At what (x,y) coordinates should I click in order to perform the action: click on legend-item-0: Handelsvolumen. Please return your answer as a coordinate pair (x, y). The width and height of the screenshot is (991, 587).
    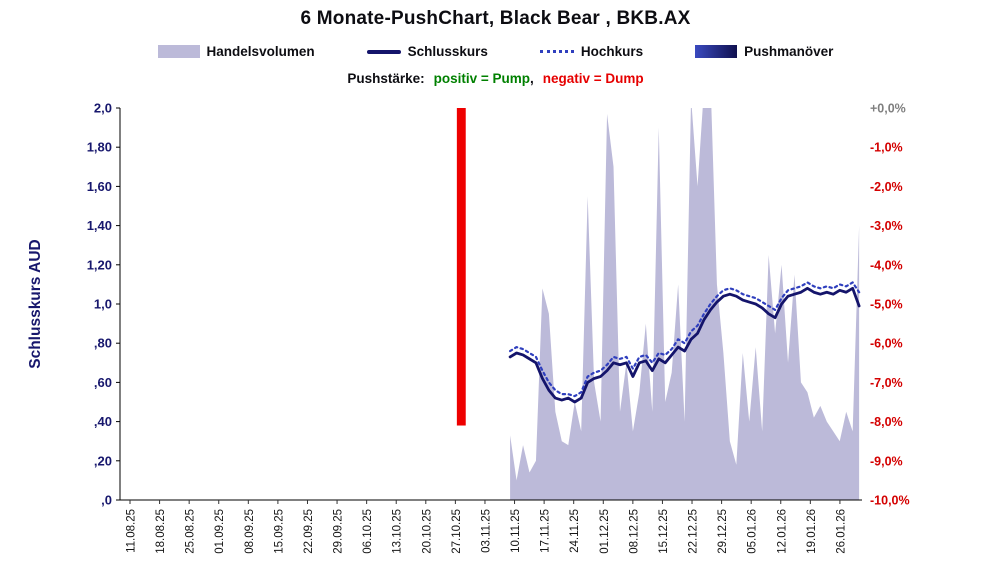
    Looking at the image, I should click on (236, 51).